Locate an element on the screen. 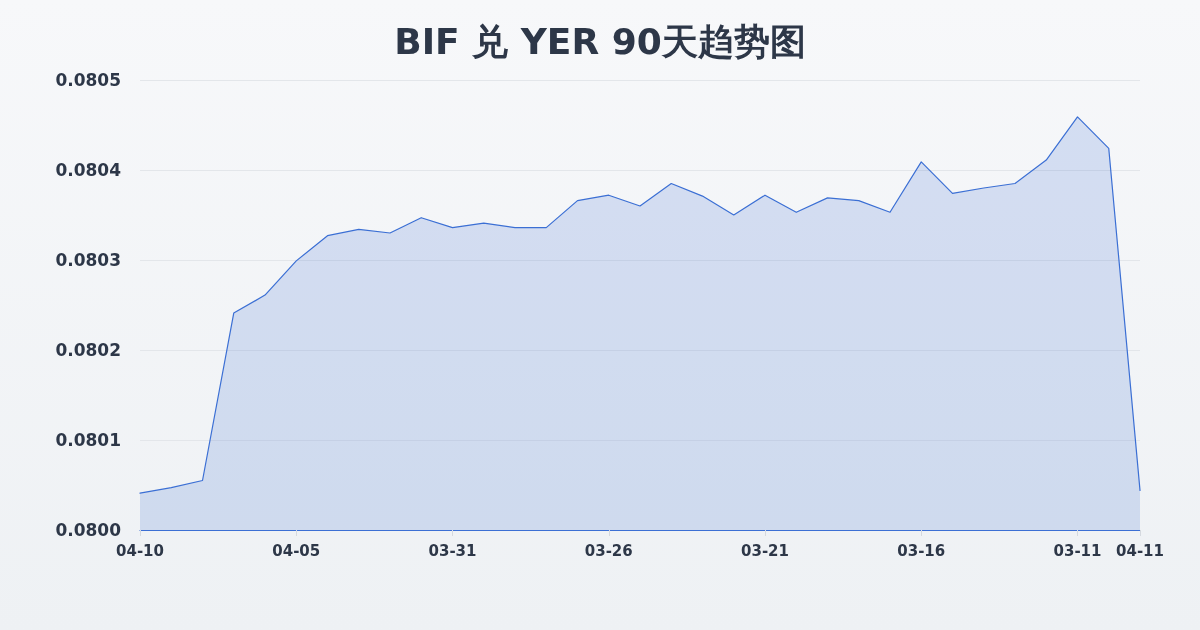  y-tick-label: 0.0801 is located at coordinates (88, 440).